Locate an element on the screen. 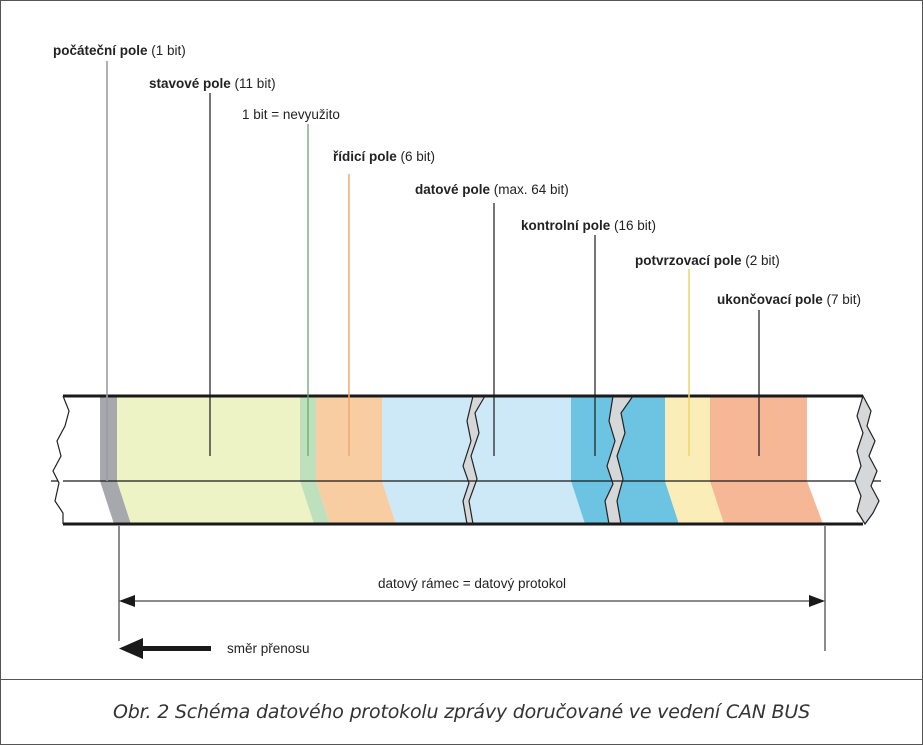  segment-end is located at coordinates (766, 460).